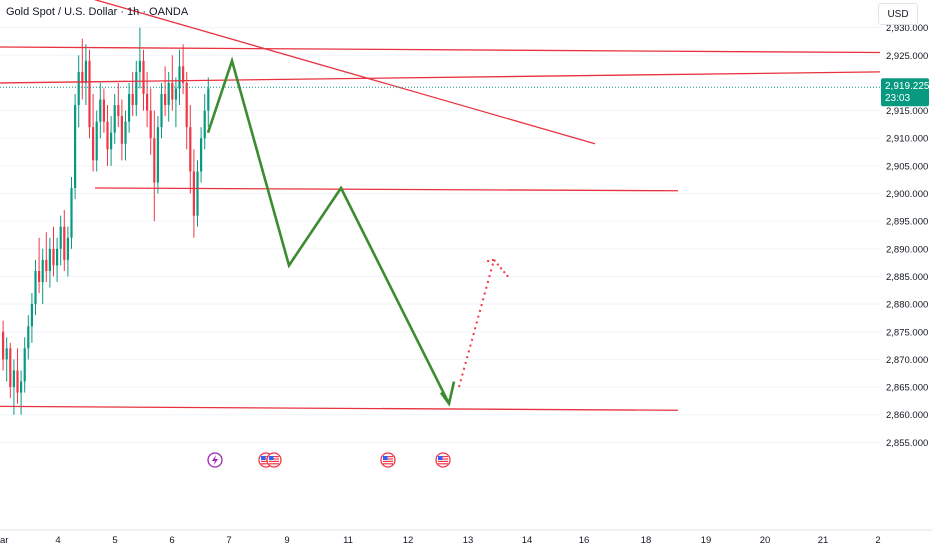  Describe the element at coordinates (907, 249) in the screenshot. I see `y-tick-label: 2,890.000` at that location.